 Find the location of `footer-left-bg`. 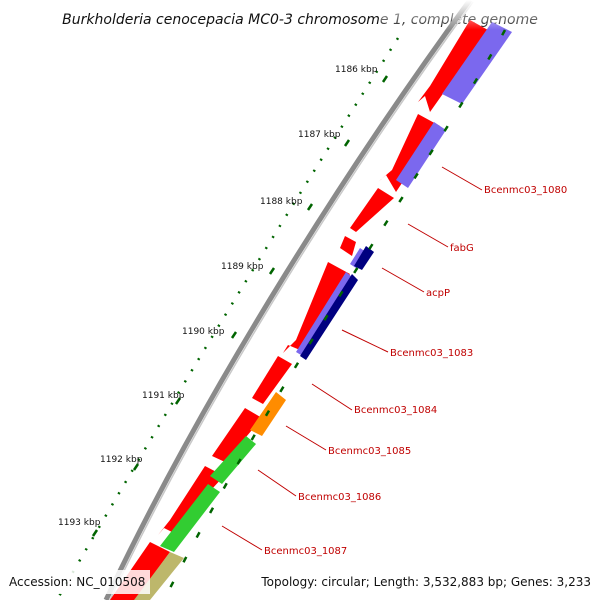

footer-left-bg is located at coordinates (75, 582).